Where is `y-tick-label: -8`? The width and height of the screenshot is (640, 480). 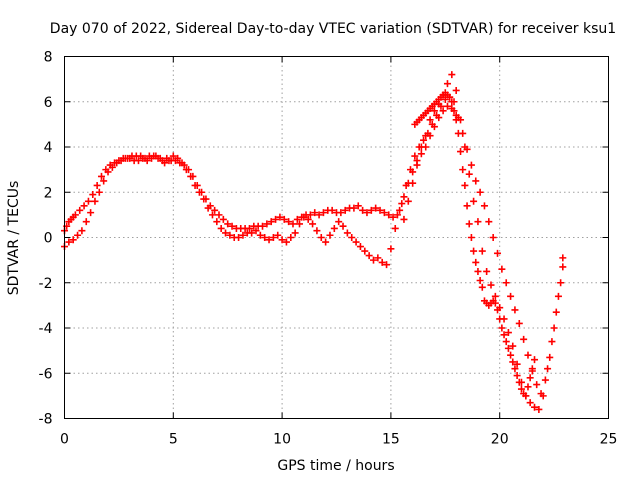 y-tick-label: -8 is located at coordinates (46, 420).